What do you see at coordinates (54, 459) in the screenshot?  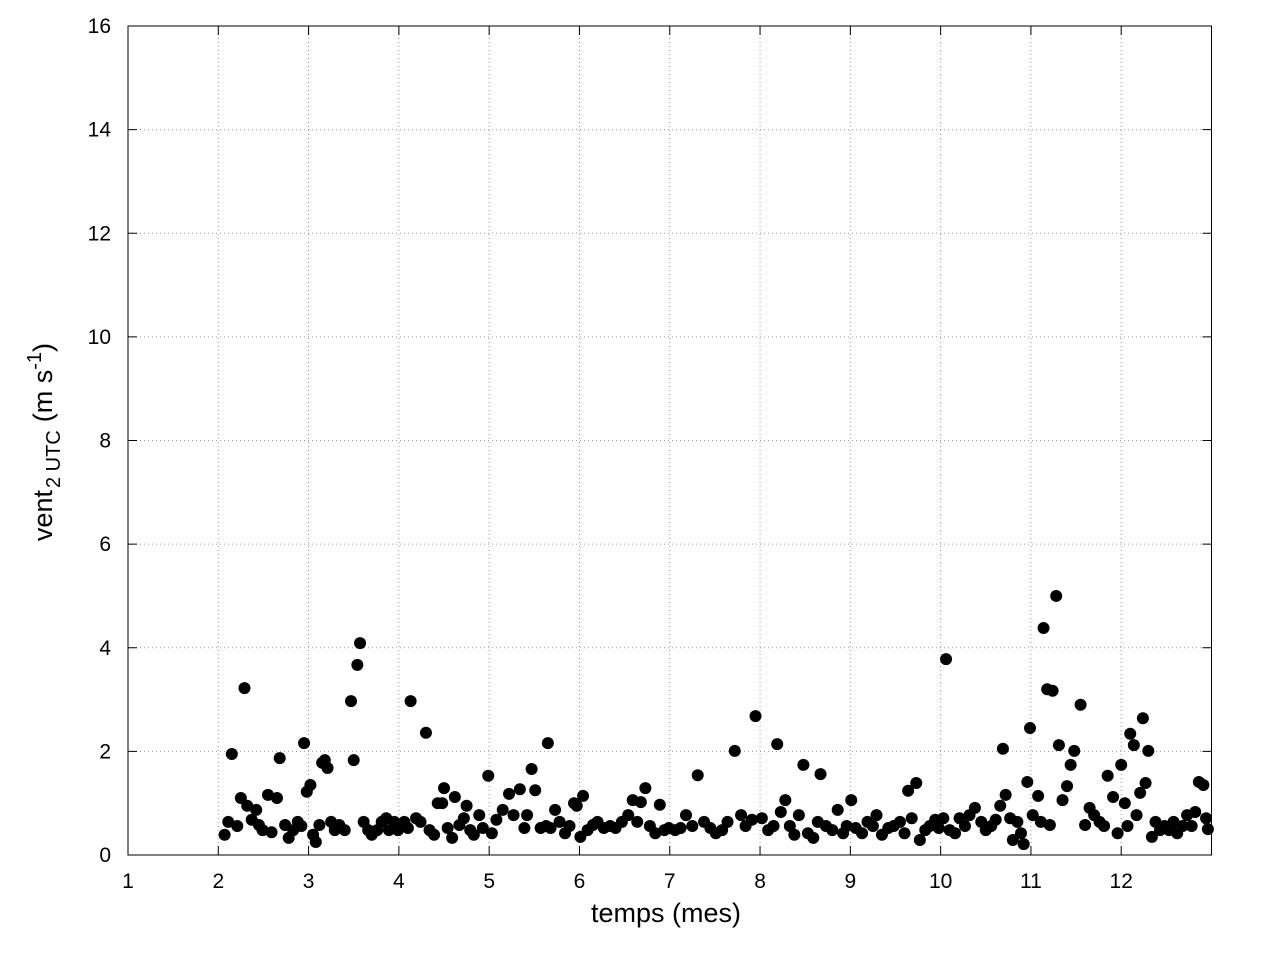 I see `y-label-sub: 2 UTC` at bounding box center [54, 459].